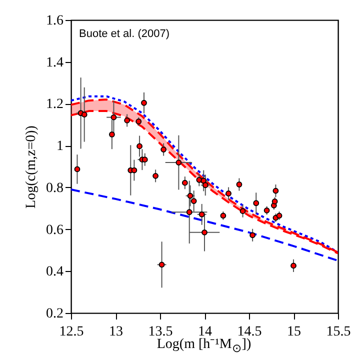 This screenshot has height=357, width=357. Describe the element at coordinates (55, 62) in the screenshot. I see `y-tick-label: 1.4` at that location.